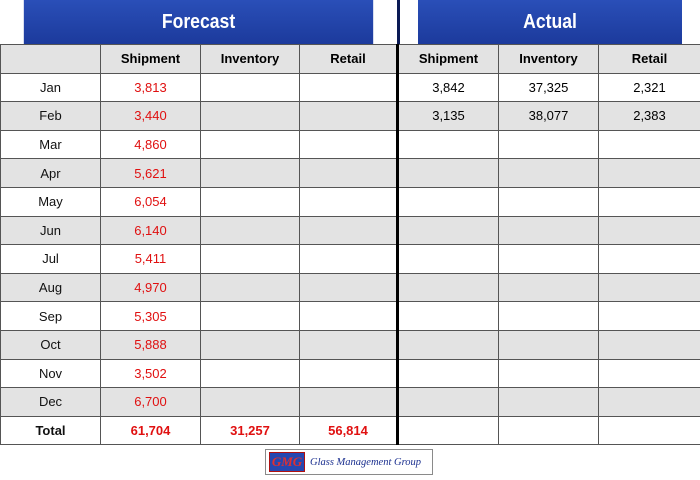  I want to click on forecast-shipment-cell: 5,411, so click(150, 259).